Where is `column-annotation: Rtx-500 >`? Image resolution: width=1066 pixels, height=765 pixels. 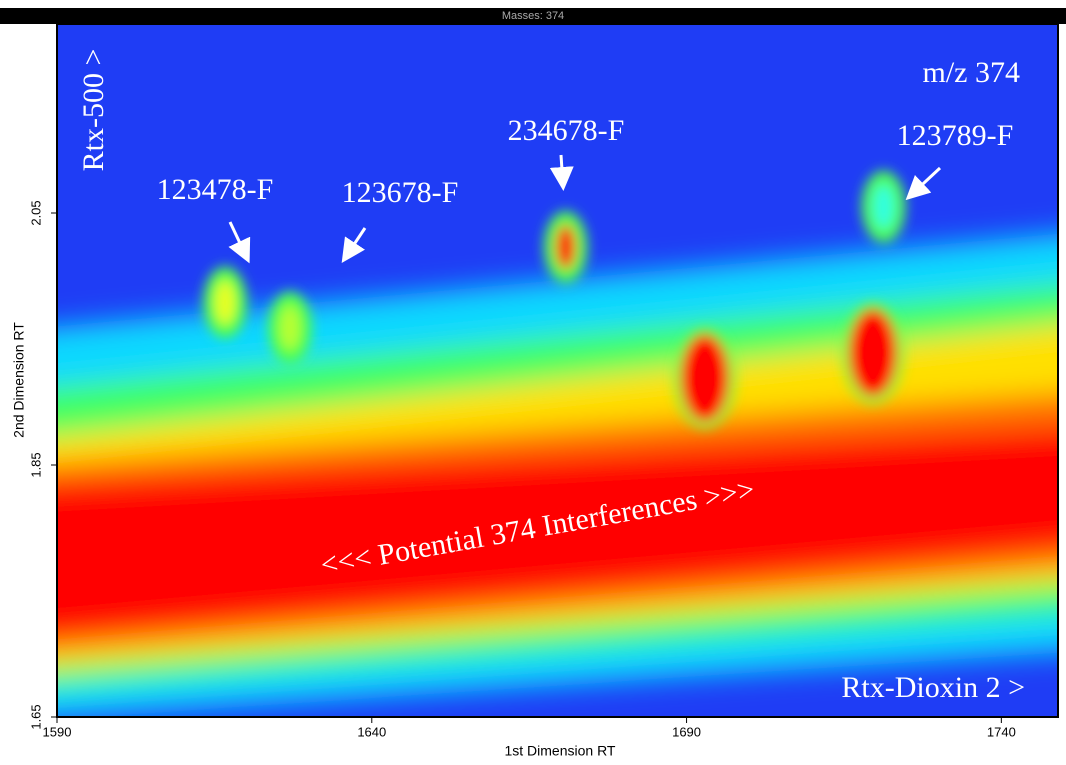
column-annotation: Rtx-500 > is located at coordinates (93, 110).